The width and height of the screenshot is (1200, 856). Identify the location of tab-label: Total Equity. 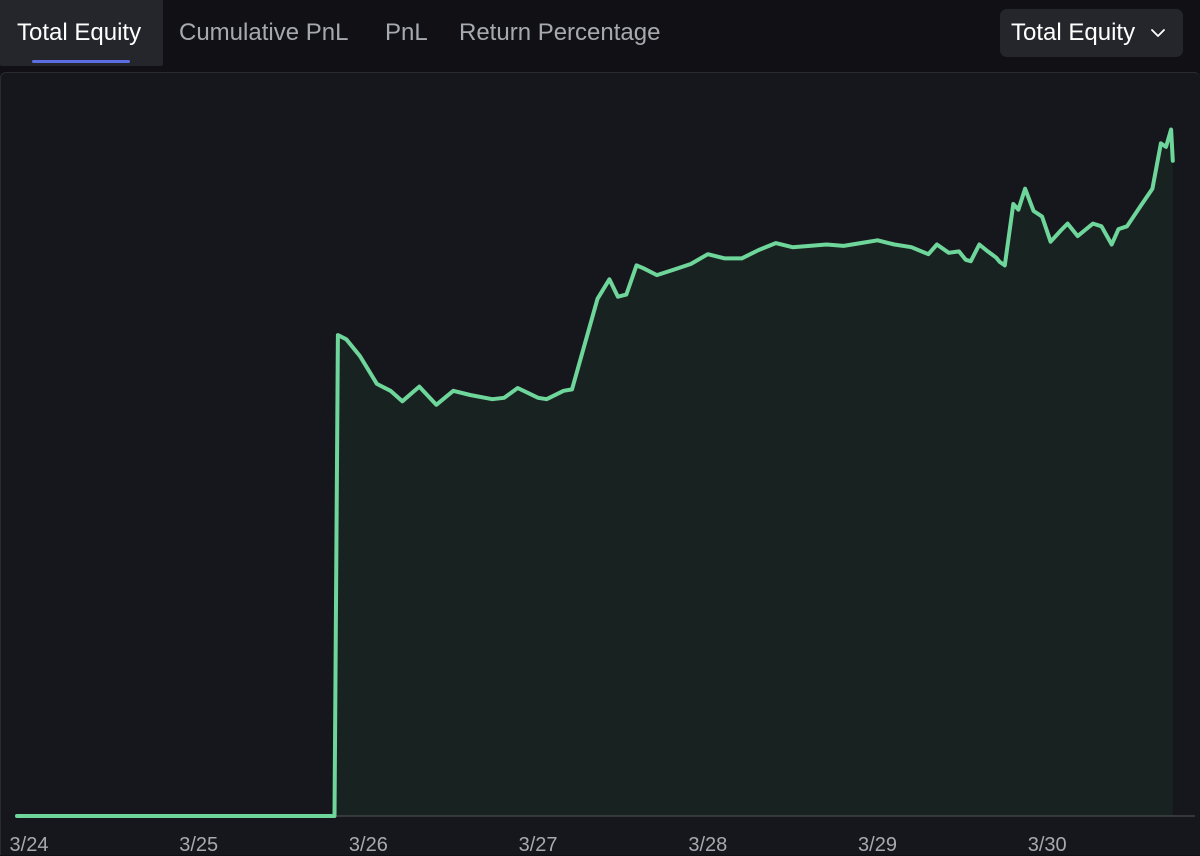
(79, 32).